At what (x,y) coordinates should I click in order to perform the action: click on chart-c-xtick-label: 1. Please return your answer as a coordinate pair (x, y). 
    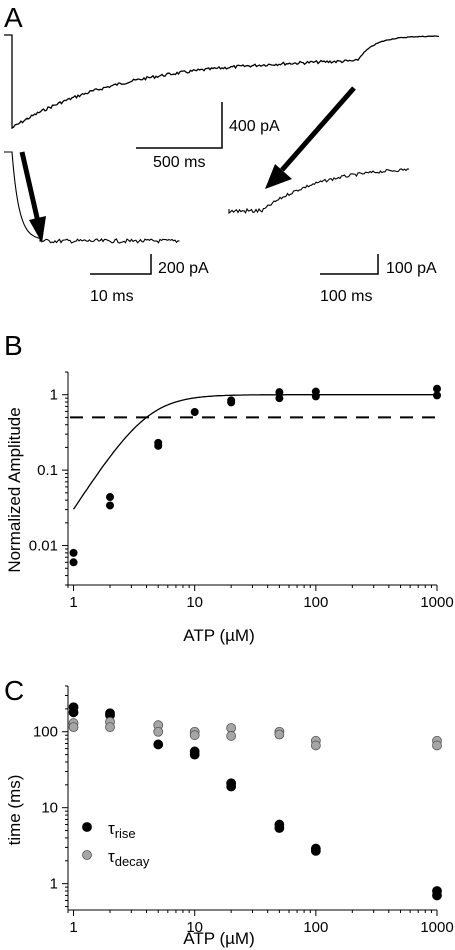
    Looking at the image, I should click on (73, 927).